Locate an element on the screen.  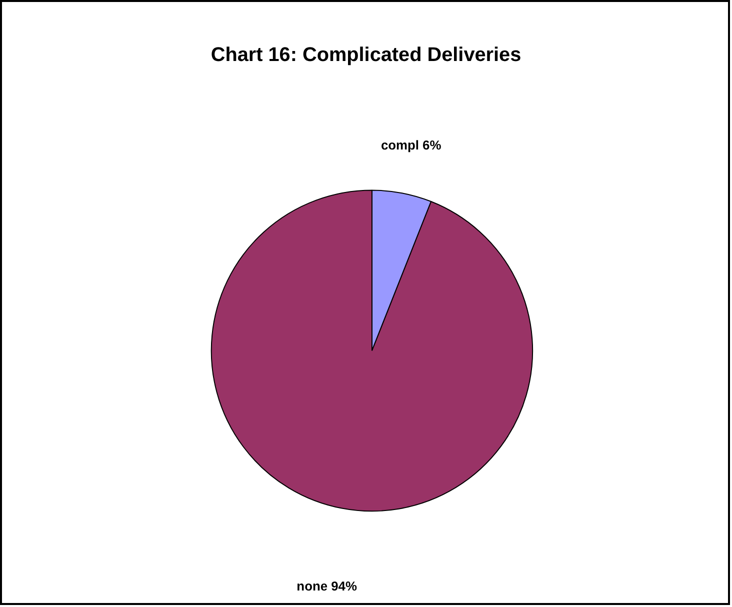
slice-label: compl 6% is located at coordinates (411, 144).